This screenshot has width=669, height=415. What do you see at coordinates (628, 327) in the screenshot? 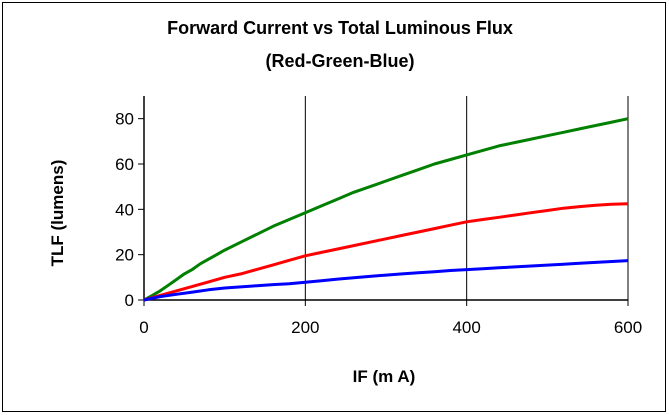
I see `x-tick-label: 600` at bounding box center [628, 327].